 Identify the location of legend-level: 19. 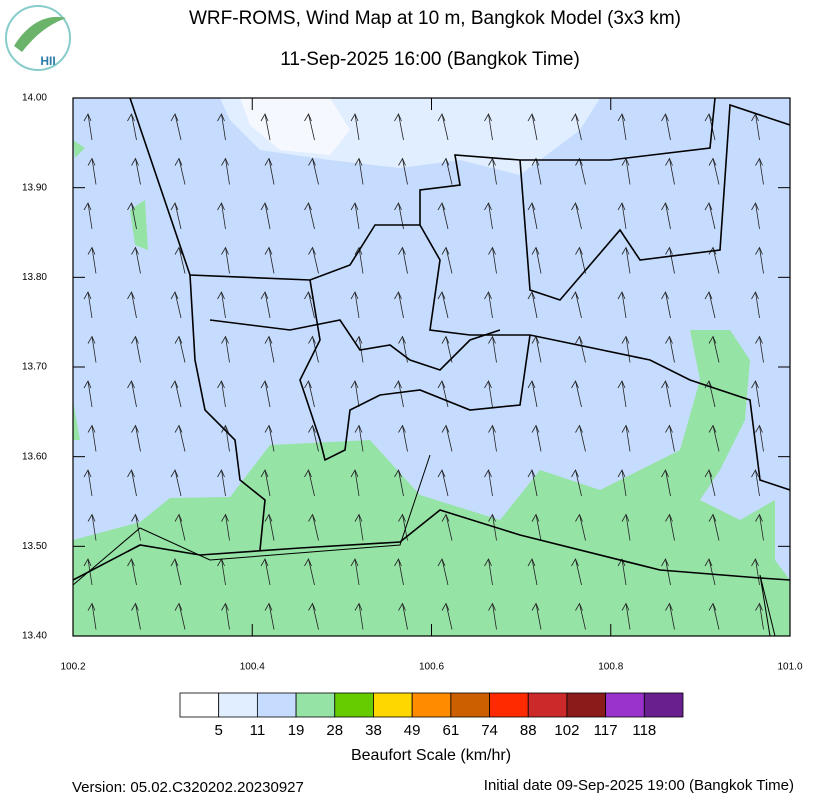
(296, 730).